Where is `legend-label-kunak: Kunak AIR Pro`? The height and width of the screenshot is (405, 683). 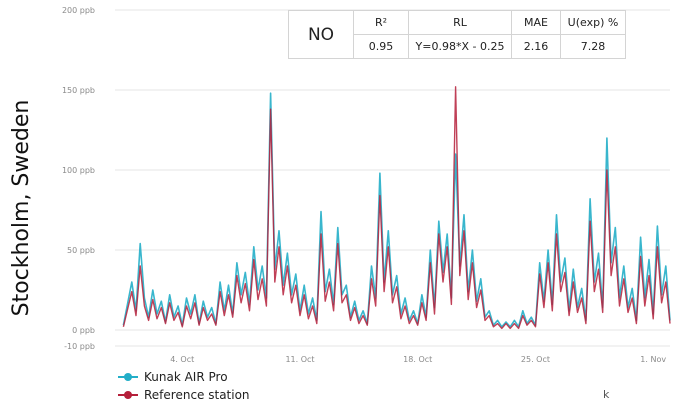 legend-label-kunak: Kunak AIR Pro is located at coordinates (186, 377).